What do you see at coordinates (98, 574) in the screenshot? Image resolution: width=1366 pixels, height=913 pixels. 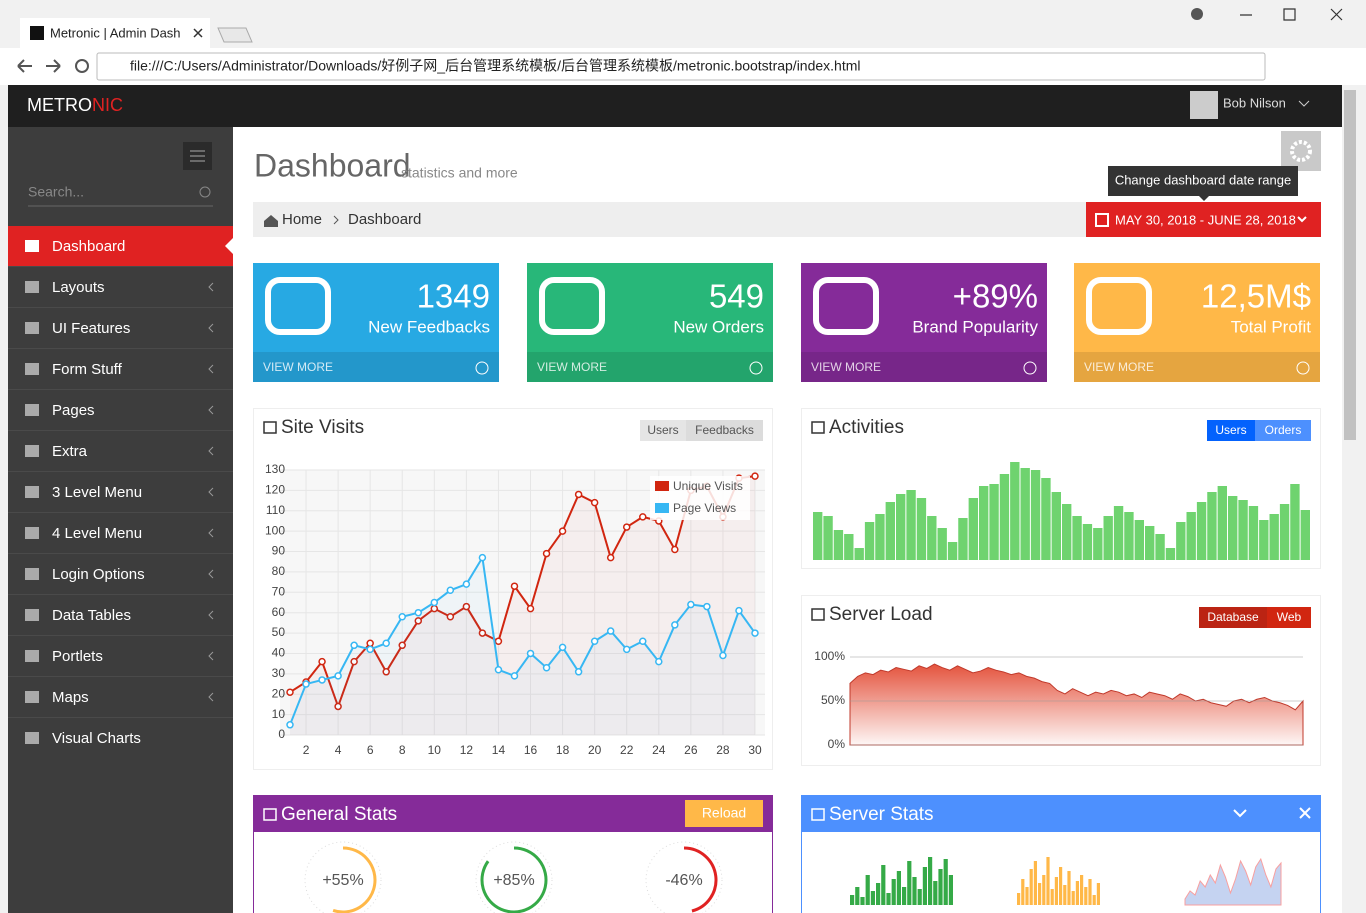 I see `menu-item: Login Options` at bounding box center [98, 574].